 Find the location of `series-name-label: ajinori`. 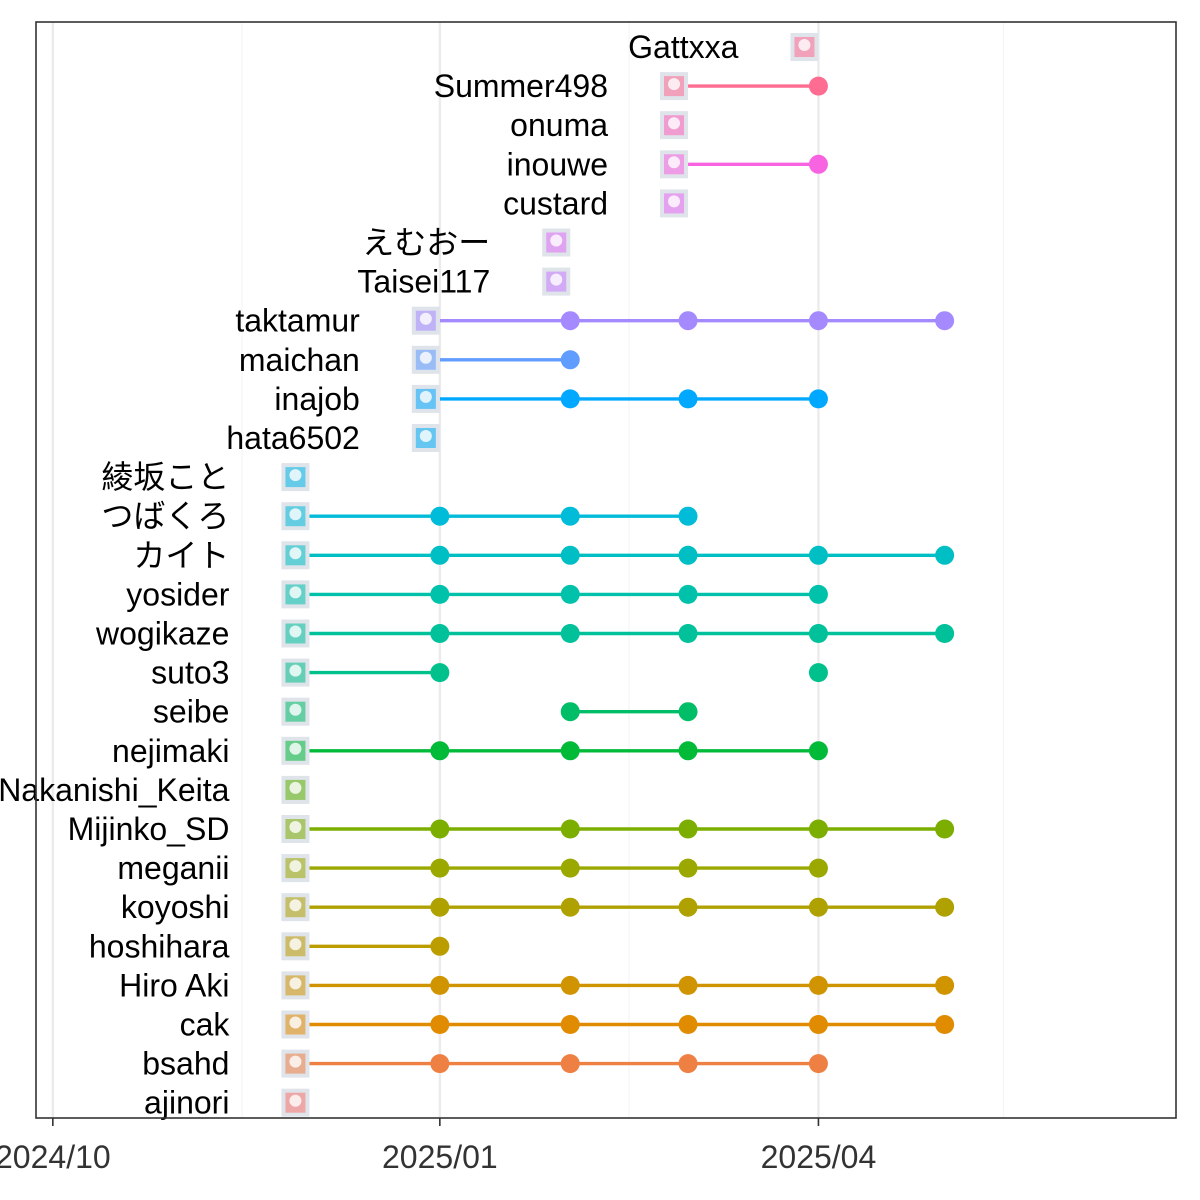

series-name-label: ajinori is located at coordinates (186, 1103).